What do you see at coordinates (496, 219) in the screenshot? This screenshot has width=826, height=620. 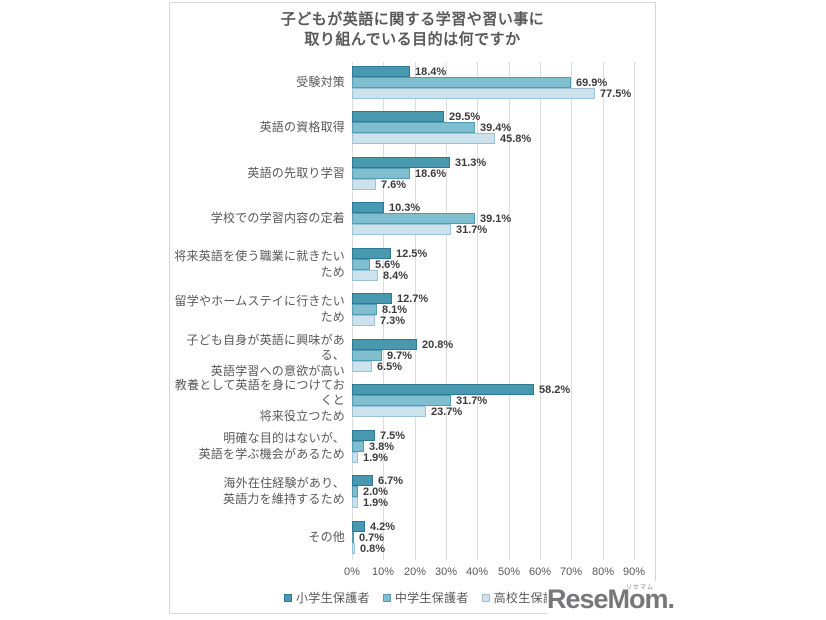 I see `bar-value-label: 39.1%` at bounding box center [496, 219].